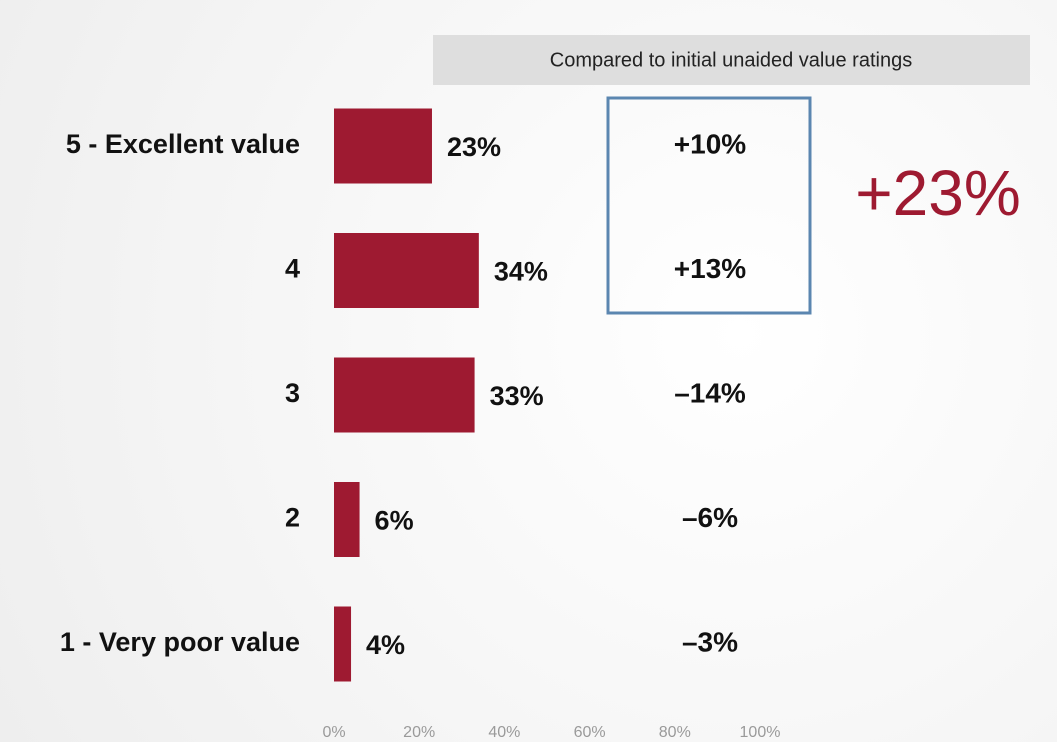  What do you see at coordinates (474, 147) in the screenshot?
I see `value-label: 23%` at bounding box center [474, 147].